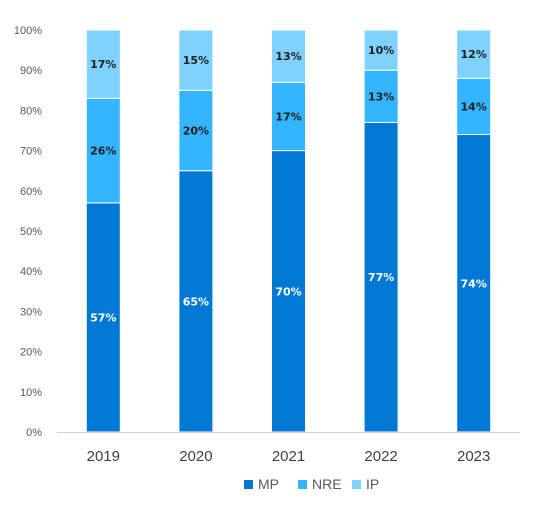  What do you see at coordinates (327, 484) in the screenshot?
I see `legend-label-nre: NRE` at bounding box center [327, 484].